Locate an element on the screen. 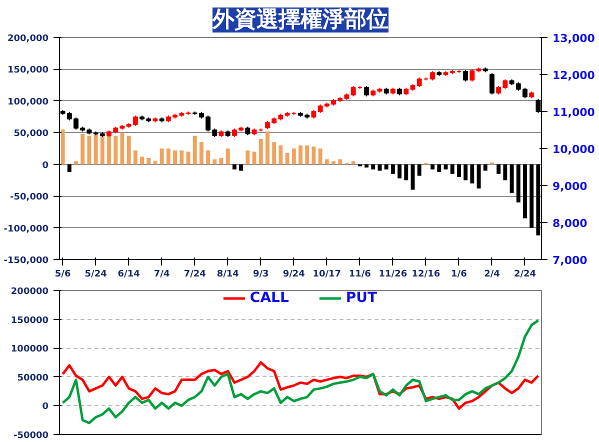 This screenshot has width=599, height=442. y-tick-label: 100,000 is located at coordinates (28, 102).